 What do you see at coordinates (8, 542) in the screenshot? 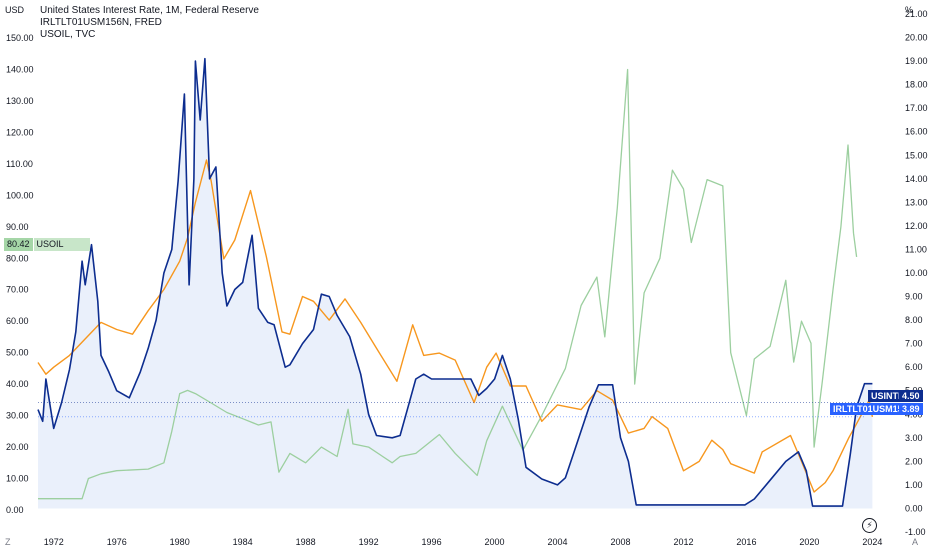
I see `corner-z: Z` at bounding box center [8, 542].